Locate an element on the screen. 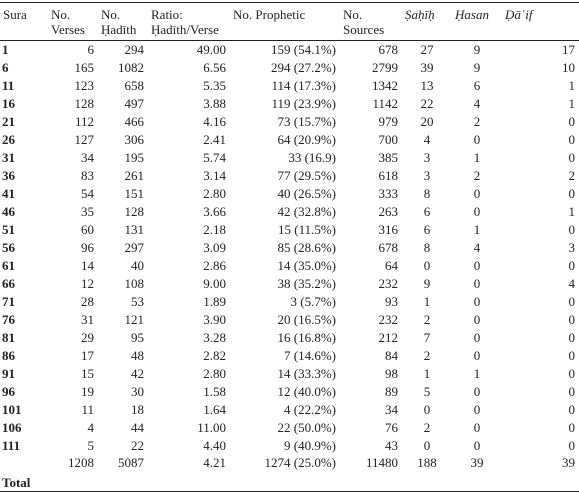 This screenshot has width=579, height=492. table-cell: 700 is located at coordinates (388, 139).